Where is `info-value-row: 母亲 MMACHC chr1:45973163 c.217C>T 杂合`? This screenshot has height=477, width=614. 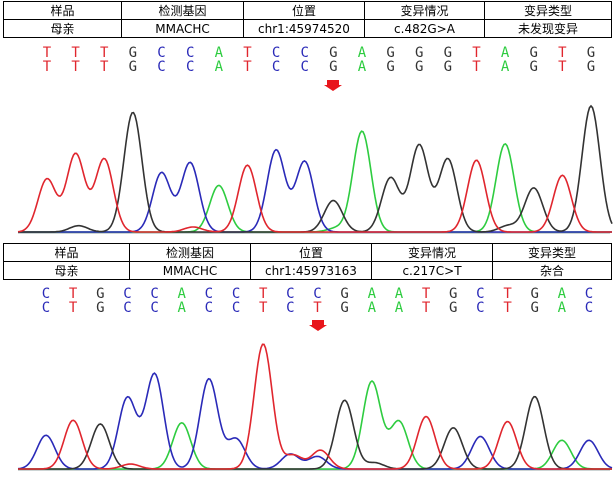 info-value-row: 母亲 MMACHC chr1:45973163 c.217C>T 杂合 is located at coordinates (307, 270).